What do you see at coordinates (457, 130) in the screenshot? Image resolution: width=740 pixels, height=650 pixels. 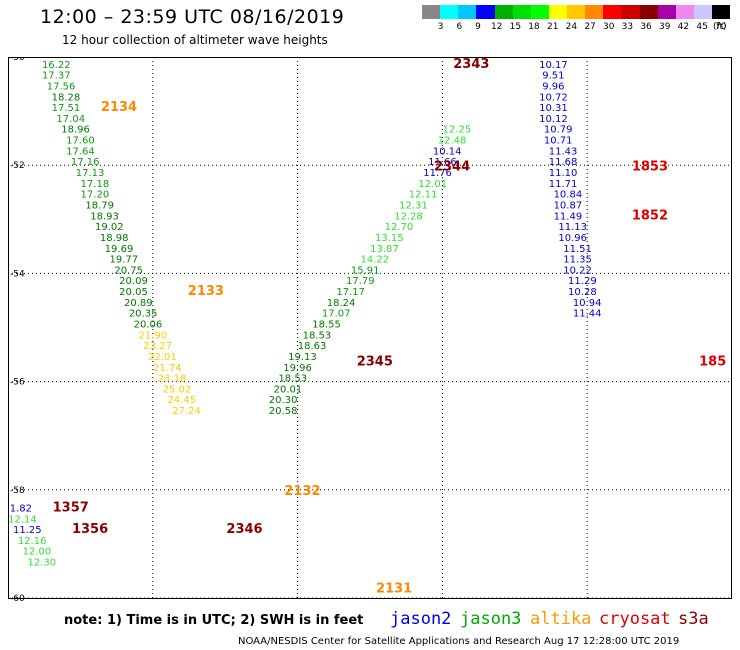 I see `wave-height-point: 12.25` at bounding box center [457, 130].